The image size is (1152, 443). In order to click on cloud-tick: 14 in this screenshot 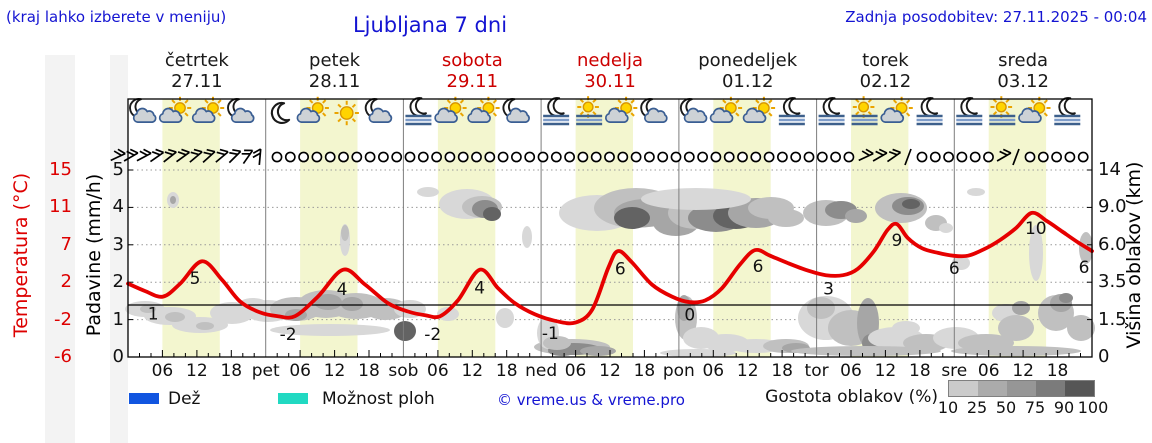, I will do `click(1109, 169)`.